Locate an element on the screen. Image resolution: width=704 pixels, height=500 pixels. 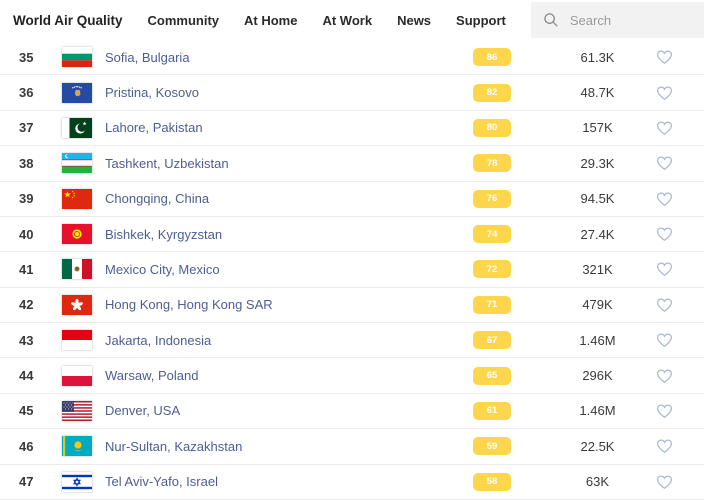
city-link: Chongqing, China is located at coordinates (157, 199).